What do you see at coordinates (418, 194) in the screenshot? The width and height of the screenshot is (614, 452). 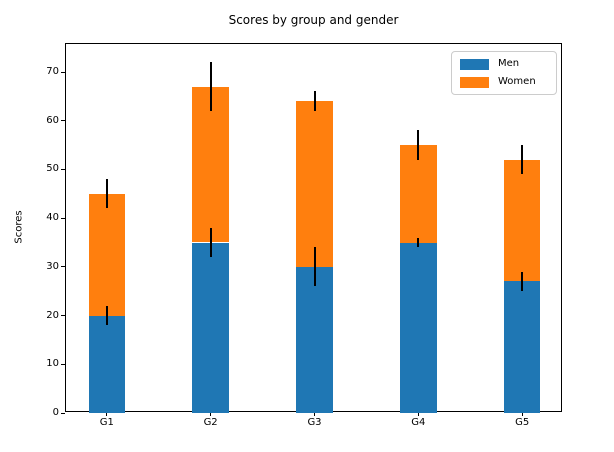 I see `bar-women-g4` at bounding box center [418, 194].